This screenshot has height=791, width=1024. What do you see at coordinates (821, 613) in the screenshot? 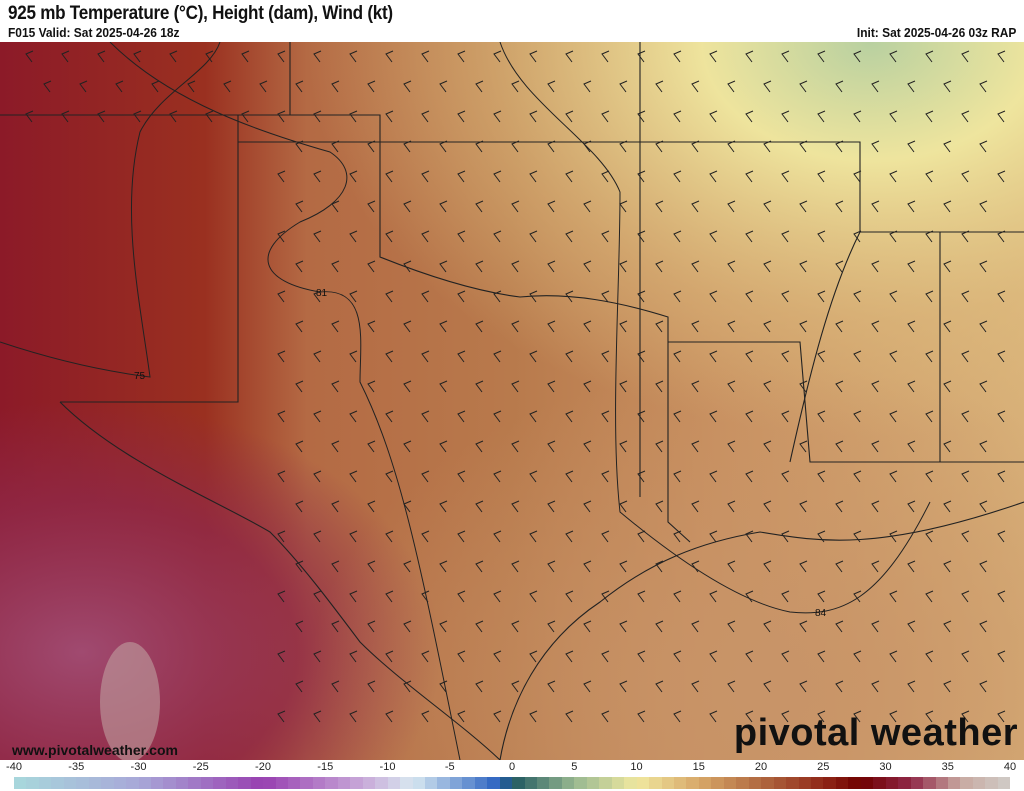
I see `contour-label-84: 84` at bounding box center [821, 613].